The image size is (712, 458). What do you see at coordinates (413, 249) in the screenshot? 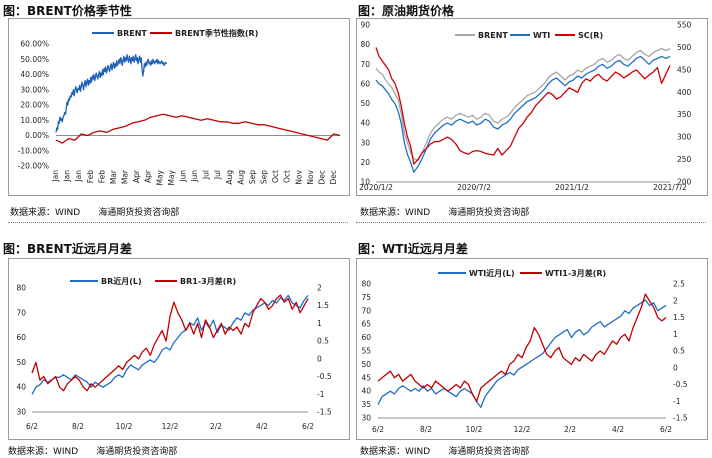
I see `chart4-title: 图：WTI近远月月差` at bounding box center [413, 249].